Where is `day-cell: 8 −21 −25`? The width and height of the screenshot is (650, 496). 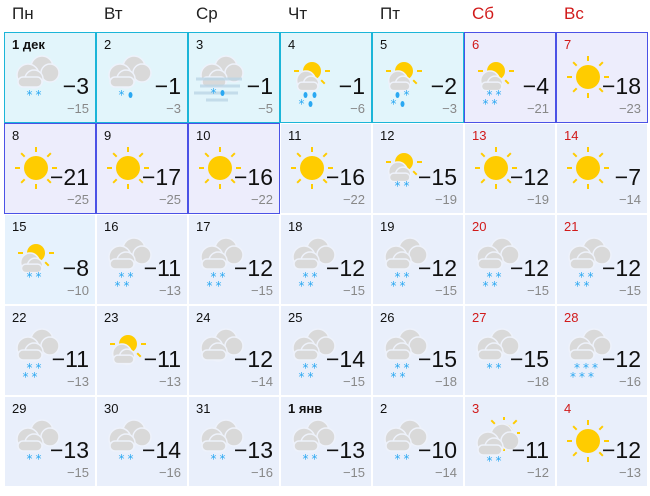
day-cell: 8 −21 −25 is located at coordinates (50, 168).